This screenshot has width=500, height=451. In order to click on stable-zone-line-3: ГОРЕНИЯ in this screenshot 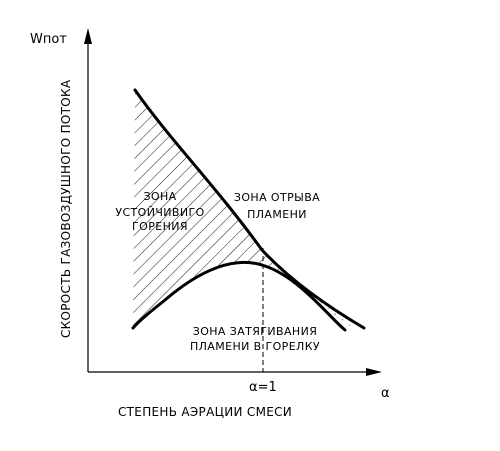, I will do `click(160, 226)`.